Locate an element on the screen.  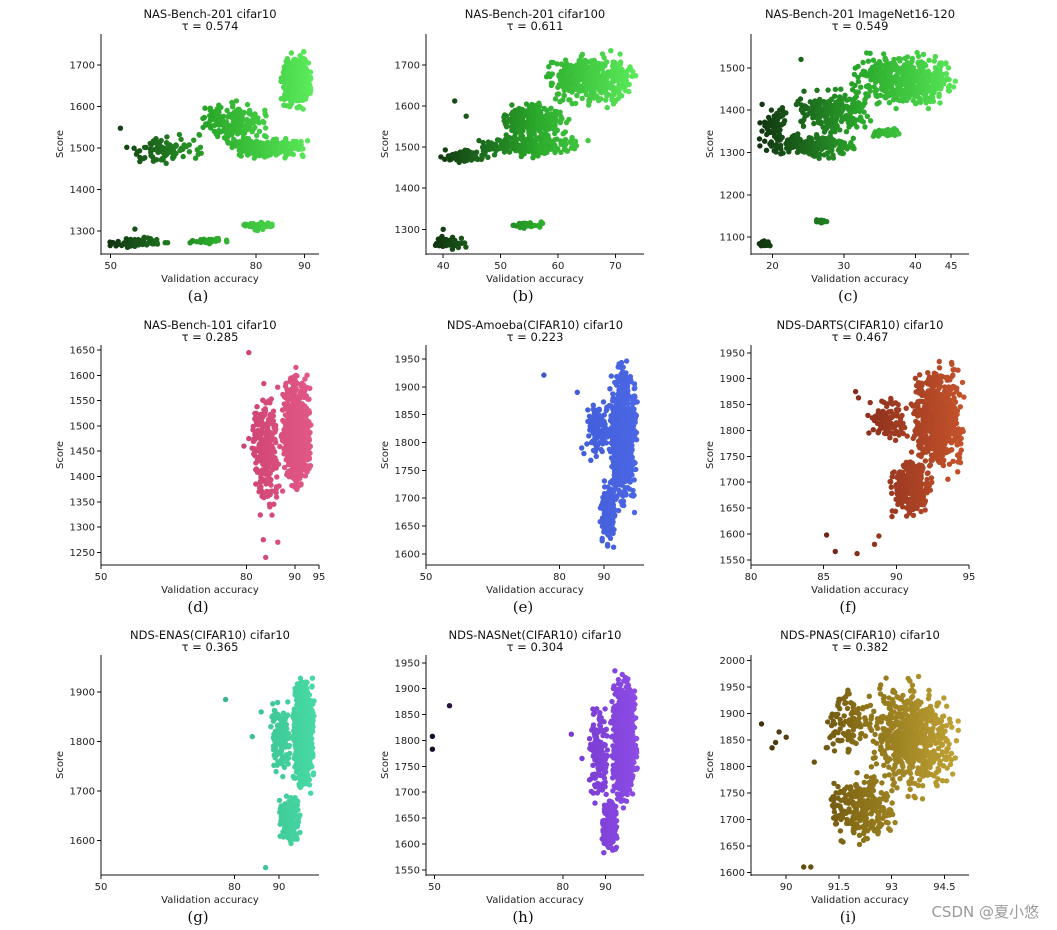
x-tick-label: 40 is located at coordinates (443, 266).